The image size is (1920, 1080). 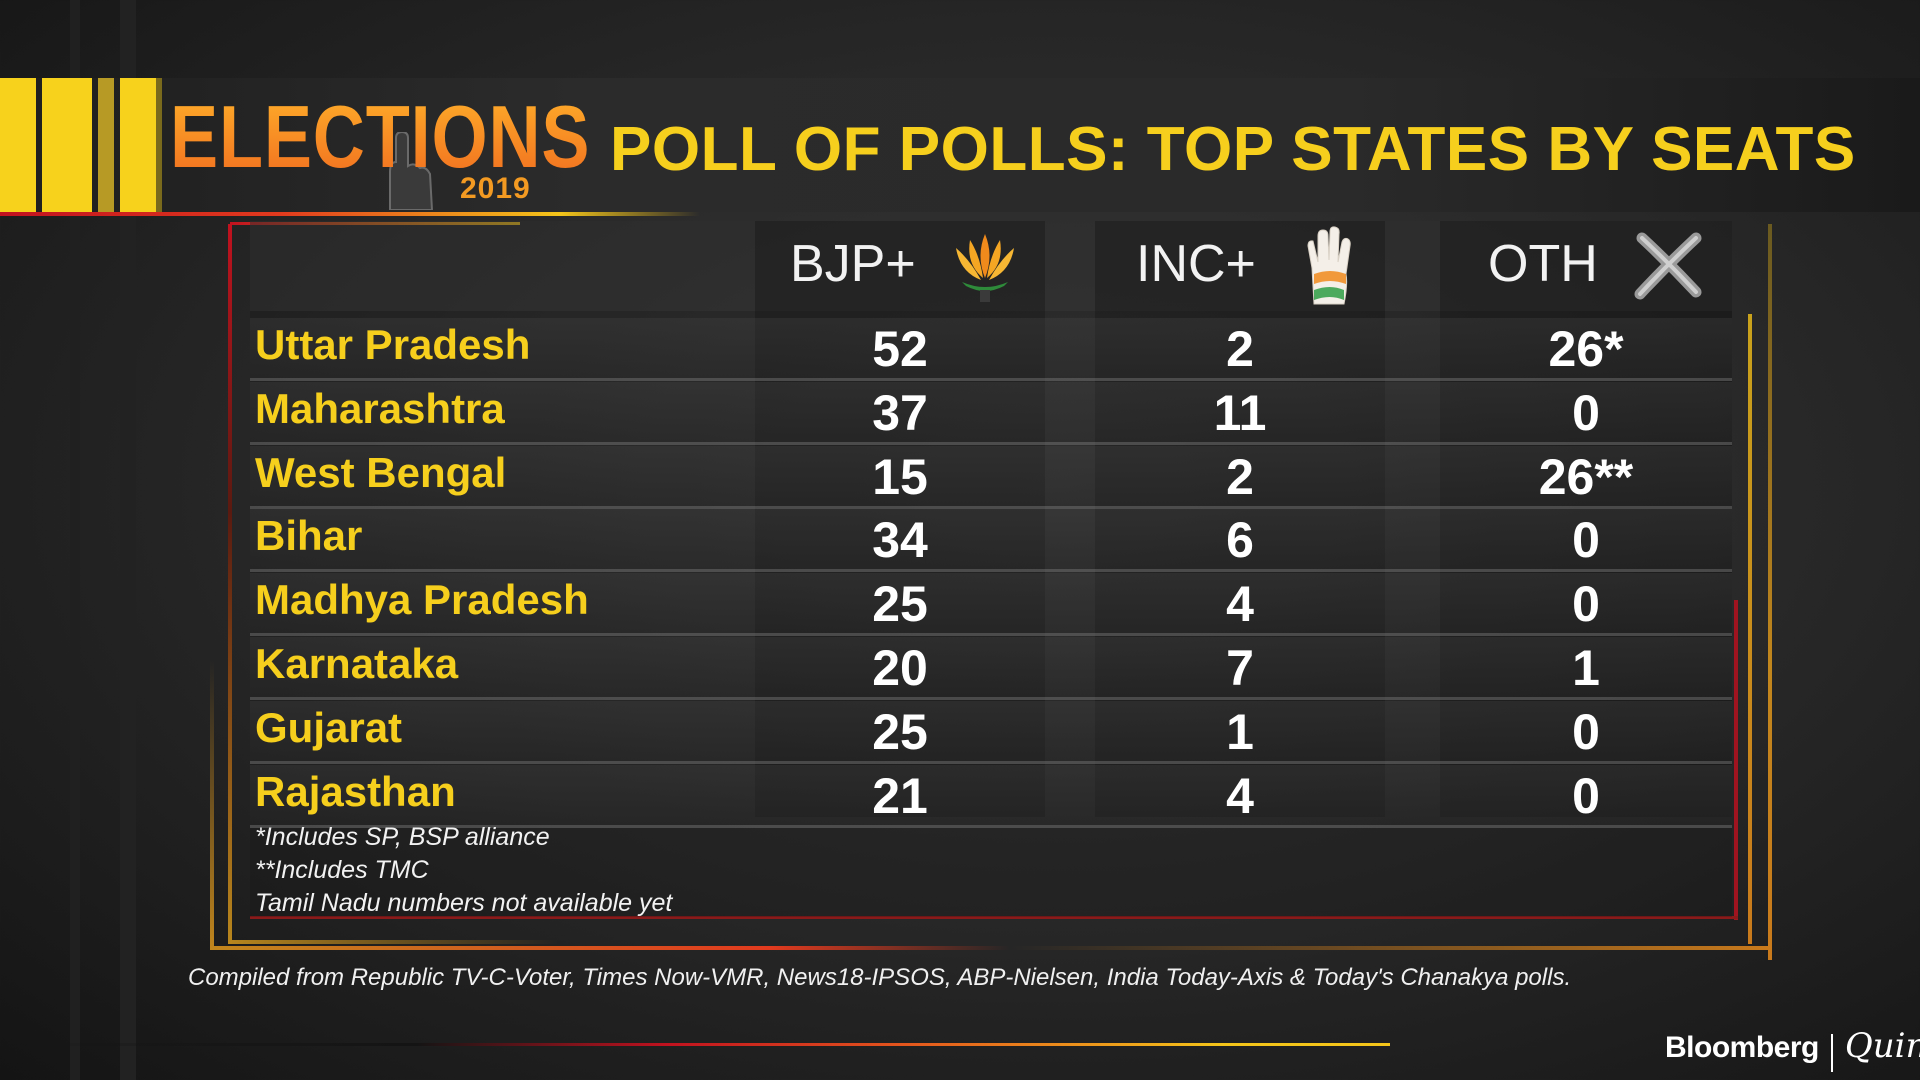 I want to click on header-band, so click(x=960, y=145).